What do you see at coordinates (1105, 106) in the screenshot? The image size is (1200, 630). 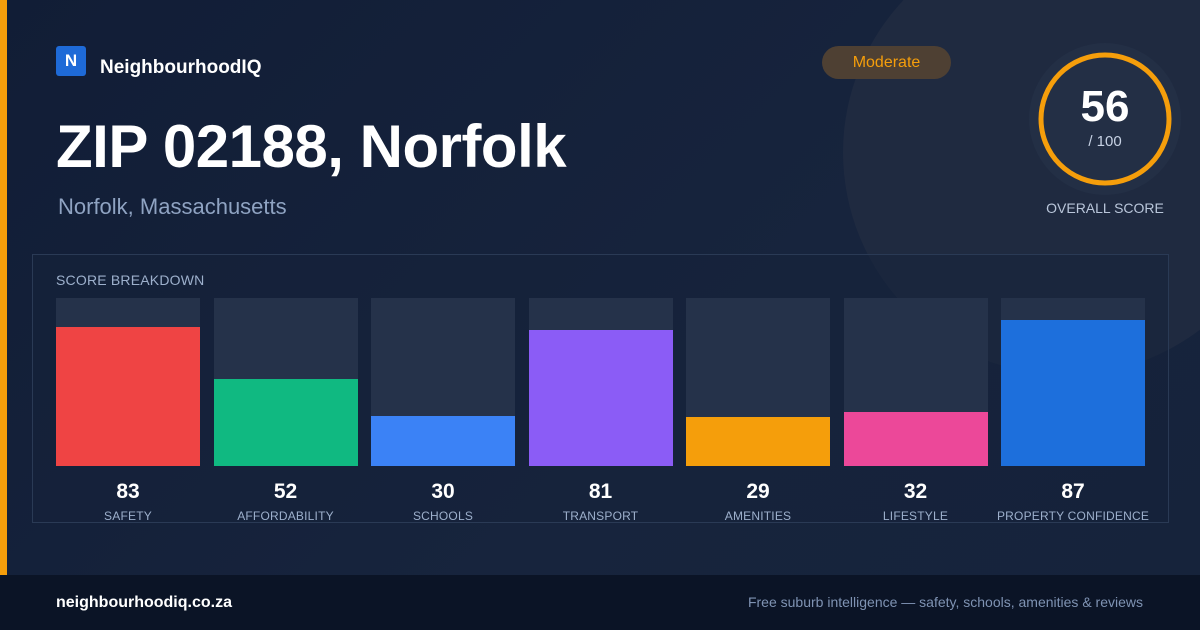 I see `overall-score-value: 56` at bounding box center [1105, 106].